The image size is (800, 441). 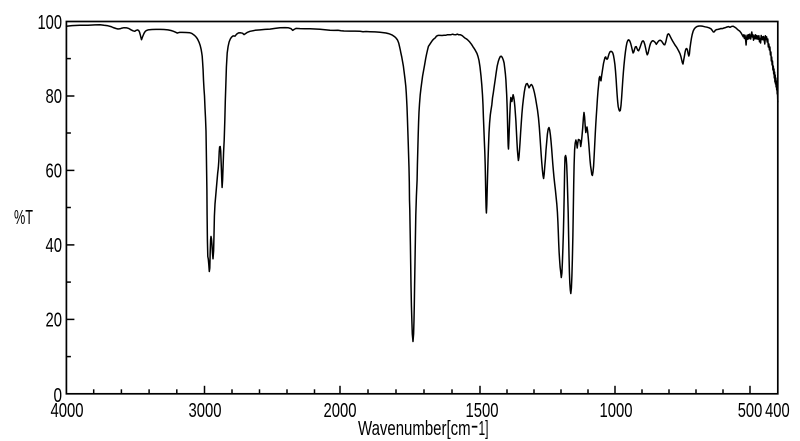 What do you see at coordinates (340, 411) in the screenshot?
I see `svg-text: 2000` at bounding box center [340, 411].